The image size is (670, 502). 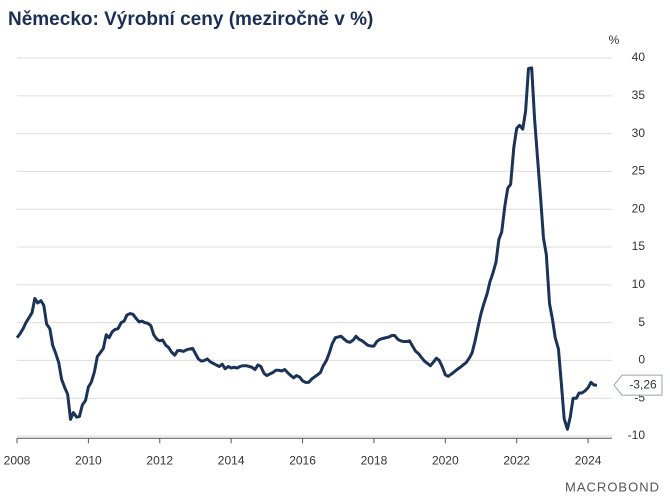 What do you see at coordinates (88, 460) in the screenshot?
I see `x-tick-label: 2010` at bounding box center [88, 460].